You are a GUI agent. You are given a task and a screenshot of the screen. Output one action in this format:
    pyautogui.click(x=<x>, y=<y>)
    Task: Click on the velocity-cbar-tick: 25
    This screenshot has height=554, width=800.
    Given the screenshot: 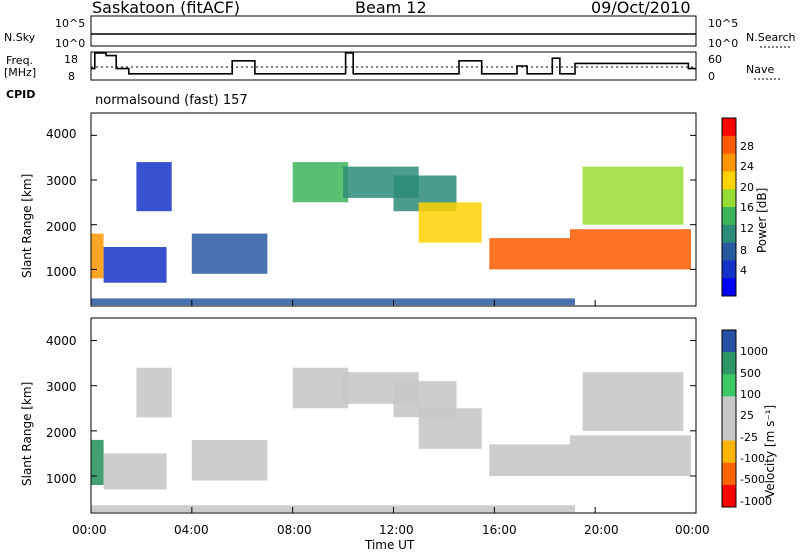 What is the action you would take?
    pyautogui.click(x=747, y=415)
    